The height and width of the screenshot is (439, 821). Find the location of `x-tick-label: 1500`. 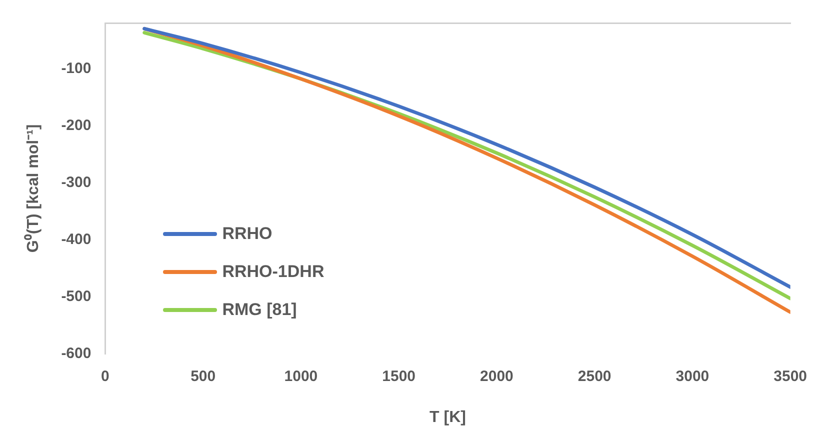

x-tick-label: 1500 is located at coordinates (399, 376).